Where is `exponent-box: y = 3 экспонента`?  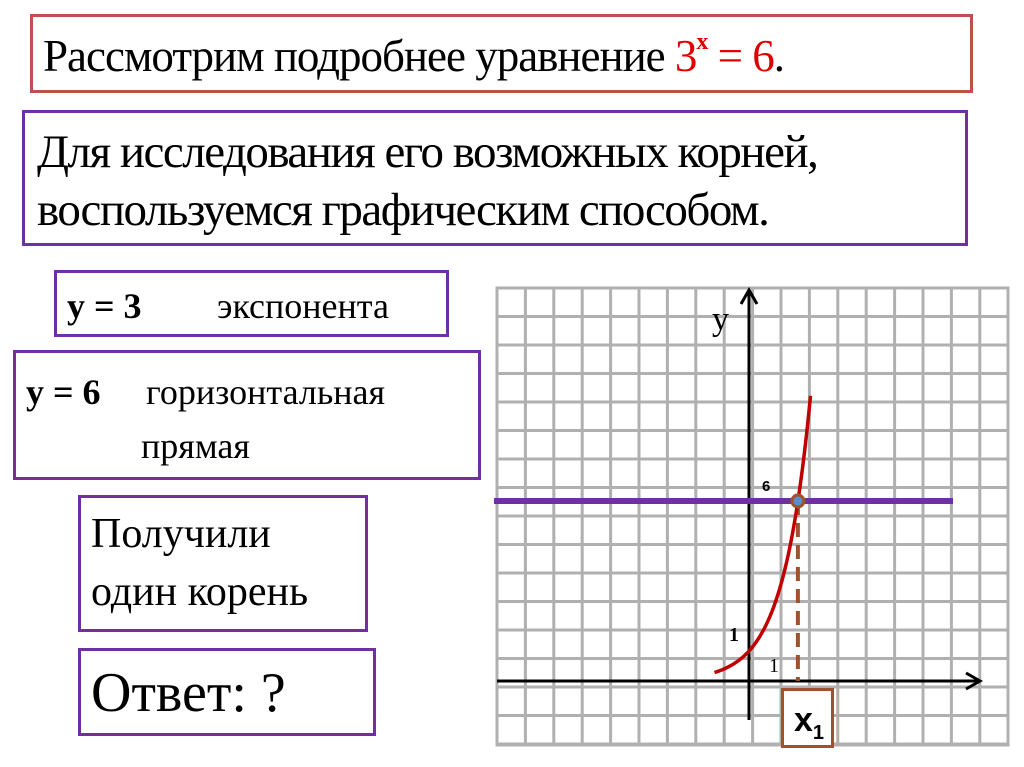 exponent-box: y = 3 экспонента is located at coordinates (251, 303).